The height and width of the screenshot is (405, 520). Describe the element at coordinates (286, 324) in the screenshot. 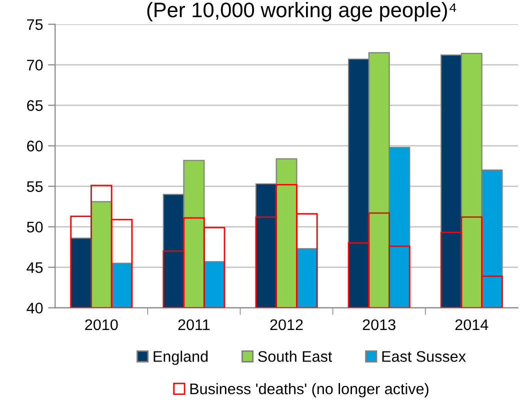

I see `x-tick-label: 2012` at that location.